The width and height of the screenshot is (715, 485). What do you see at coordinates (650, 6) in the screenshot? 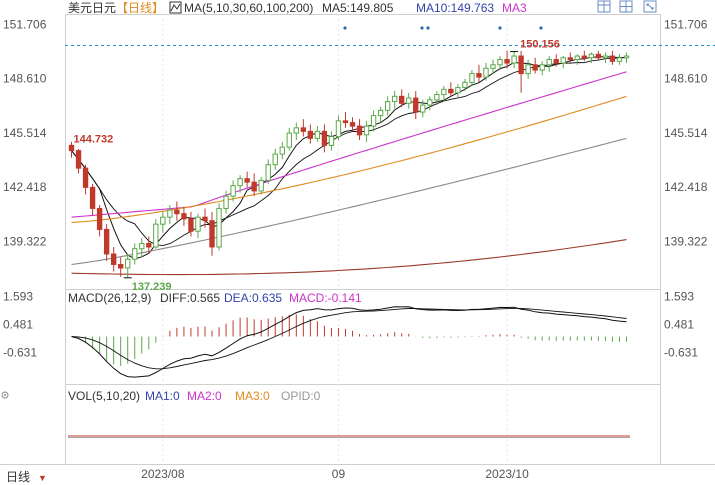
I see `maximize-icon` at bounding box center [650, 6].